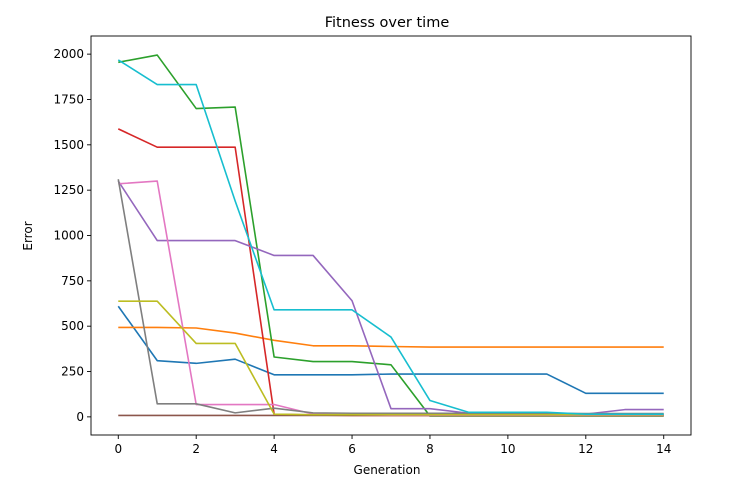 Image resolution: width=730 pixels, height=488 pixels. I want to click on y-tick-label: 1750, so click(68, 99).